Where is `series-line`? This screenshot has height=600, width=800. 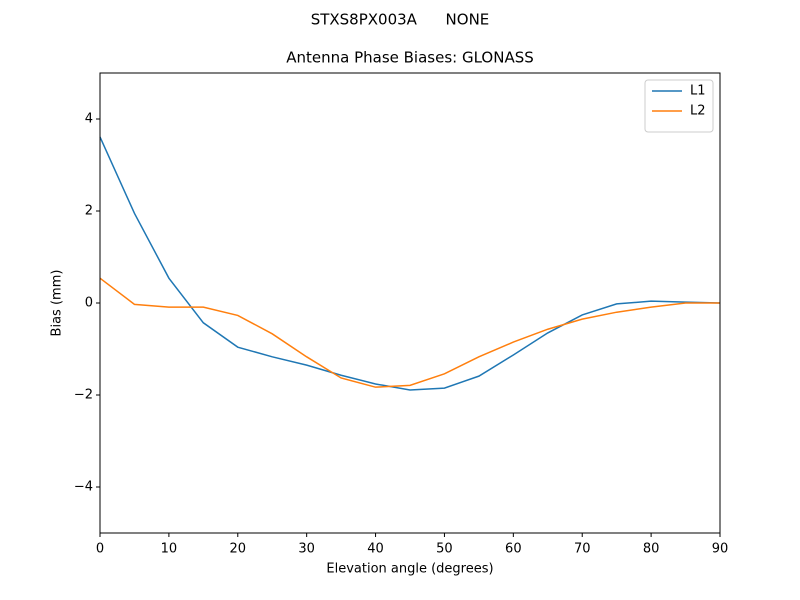
series-line is located at coordinates (409, 332).